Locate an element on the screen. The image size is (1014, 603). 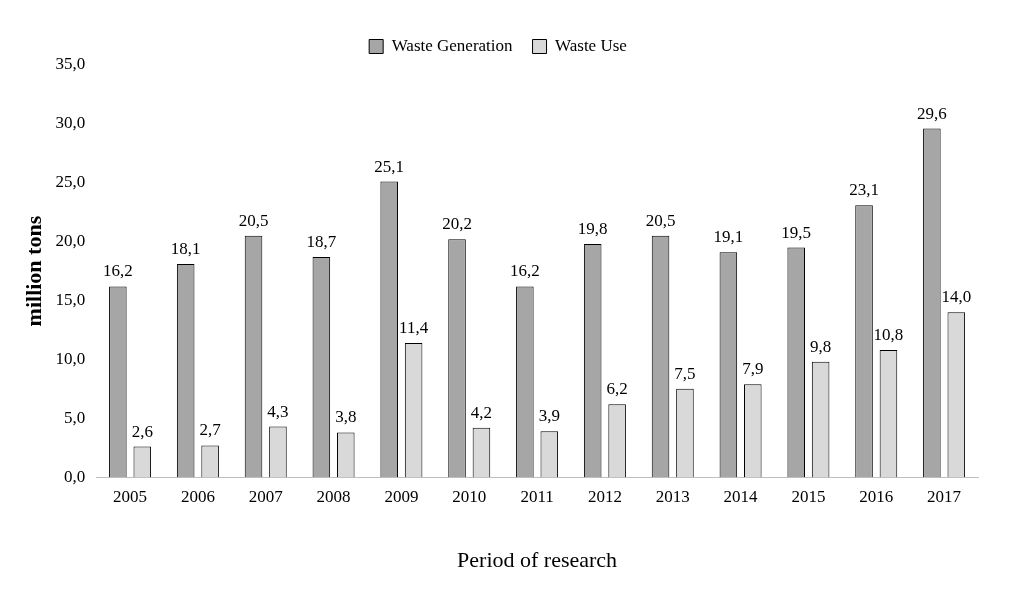
y-tick-label: 15,0 is located at coordinates (70, 300).